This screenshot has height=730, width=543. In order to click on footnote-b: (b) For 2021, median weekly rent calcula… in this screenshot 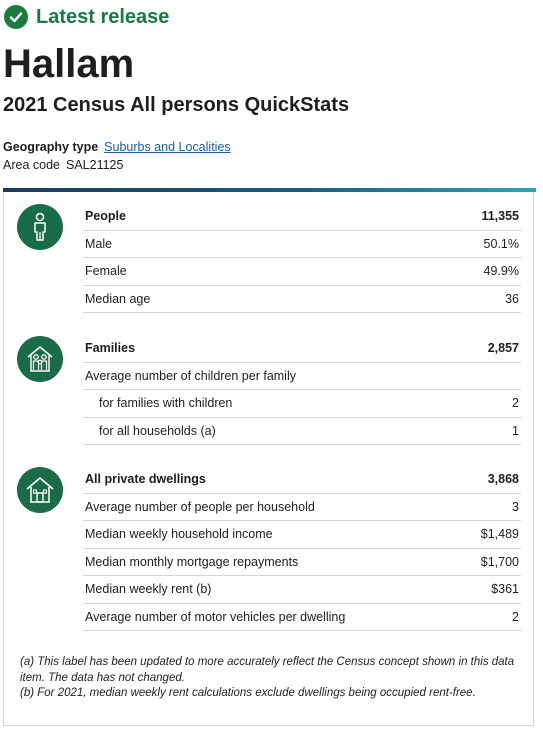, I will do `click(248, 693)`.